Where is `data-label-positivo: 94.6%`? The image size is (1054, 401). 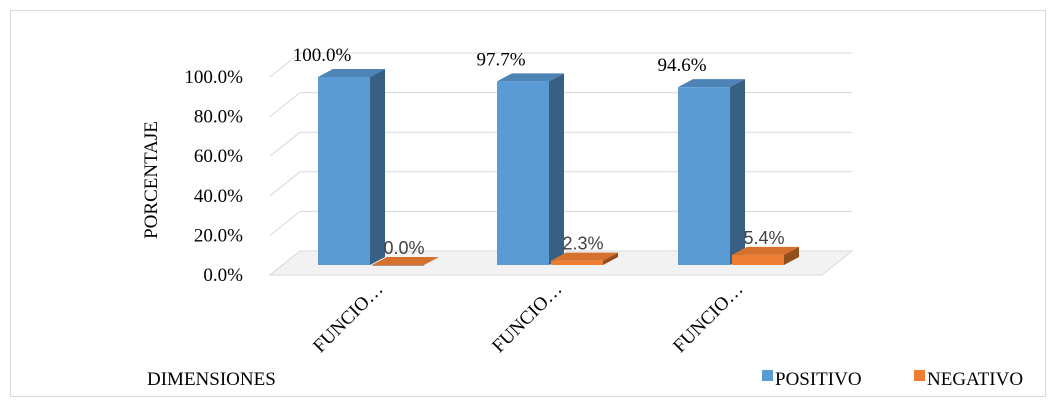
data-label-positivo: 94.6% is located at coordinates (681, 65).